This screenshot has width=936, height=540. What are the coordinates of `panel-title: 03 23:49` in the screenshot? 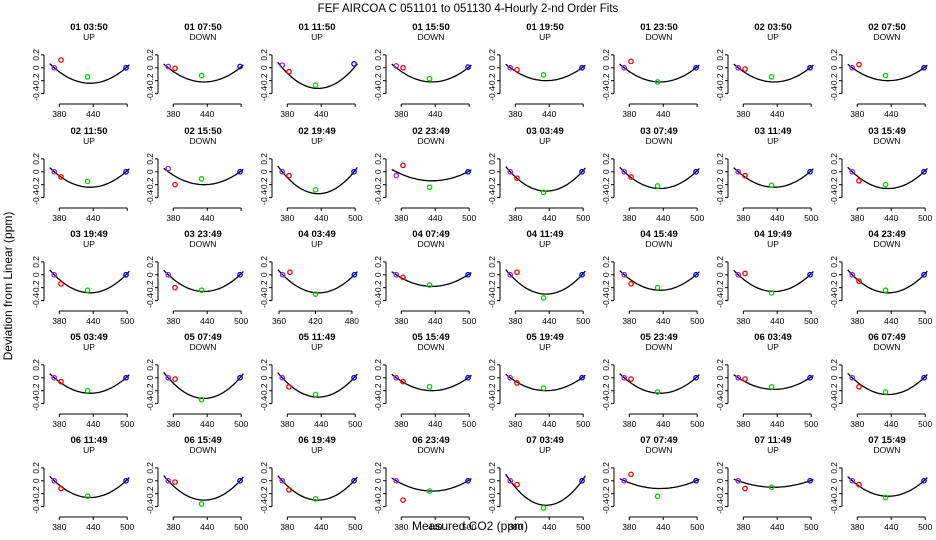 It's located at (203, 234).